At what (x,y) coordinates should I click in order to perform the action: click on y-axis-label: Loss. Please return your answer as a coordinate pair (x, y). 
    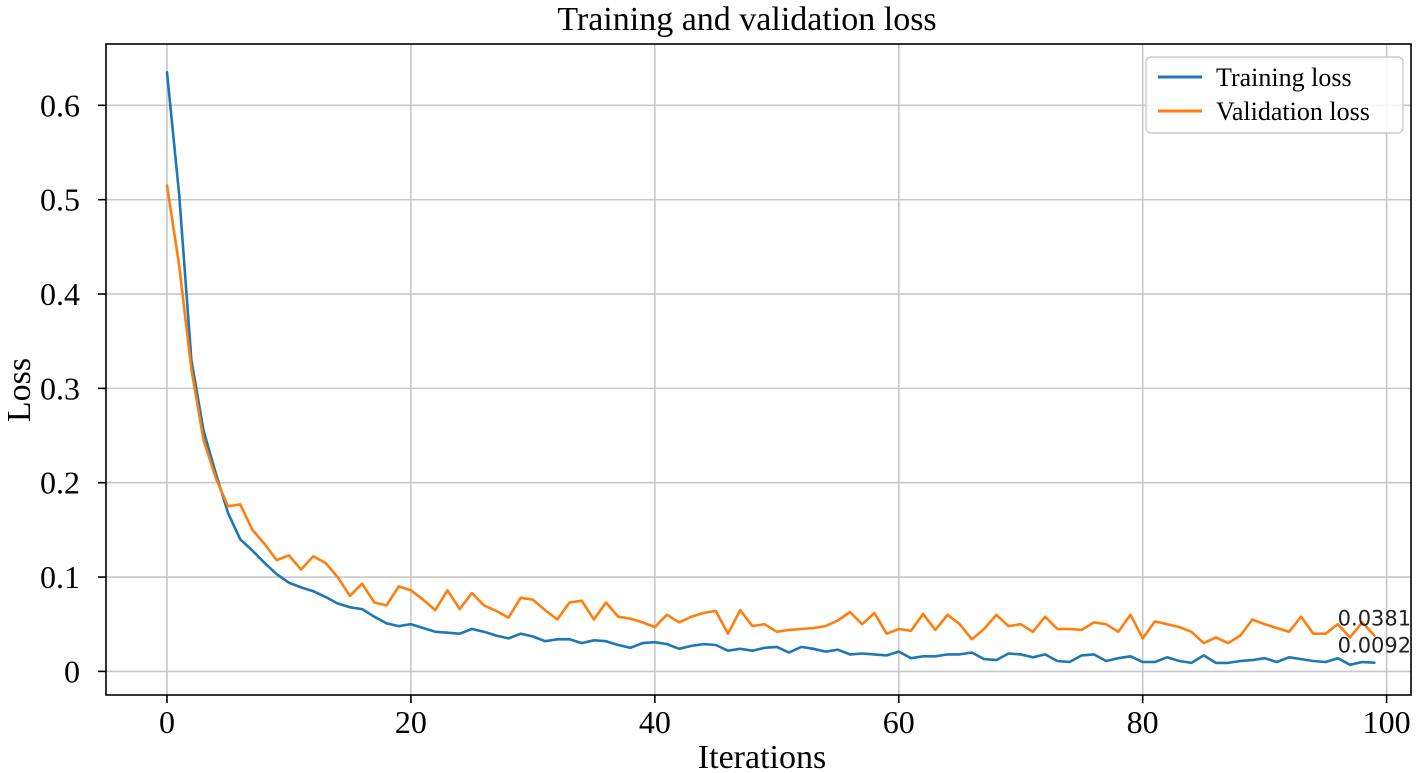
    Looking at the image, I should click on (19, 390).